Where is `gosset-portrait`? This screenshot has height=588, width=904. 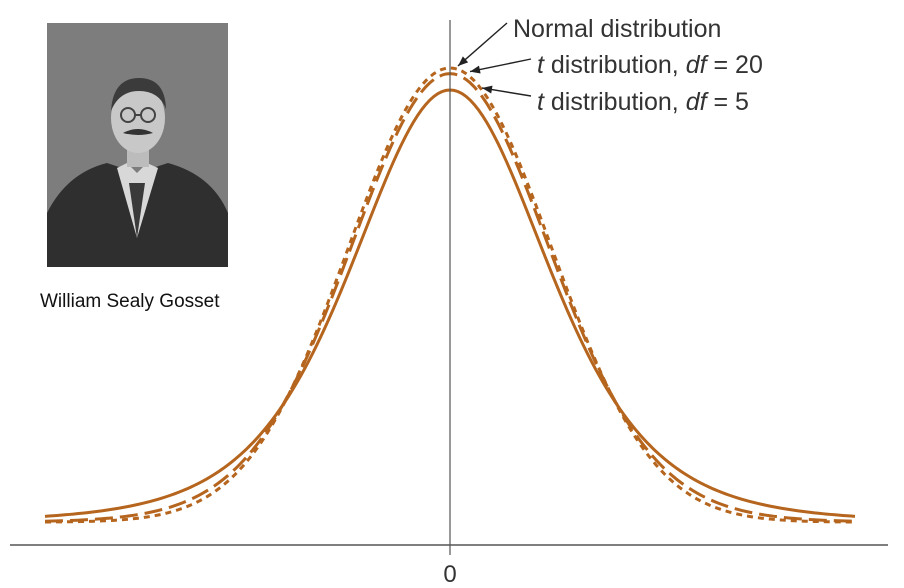
gosset-portrait is located at coordinates (137, 145).